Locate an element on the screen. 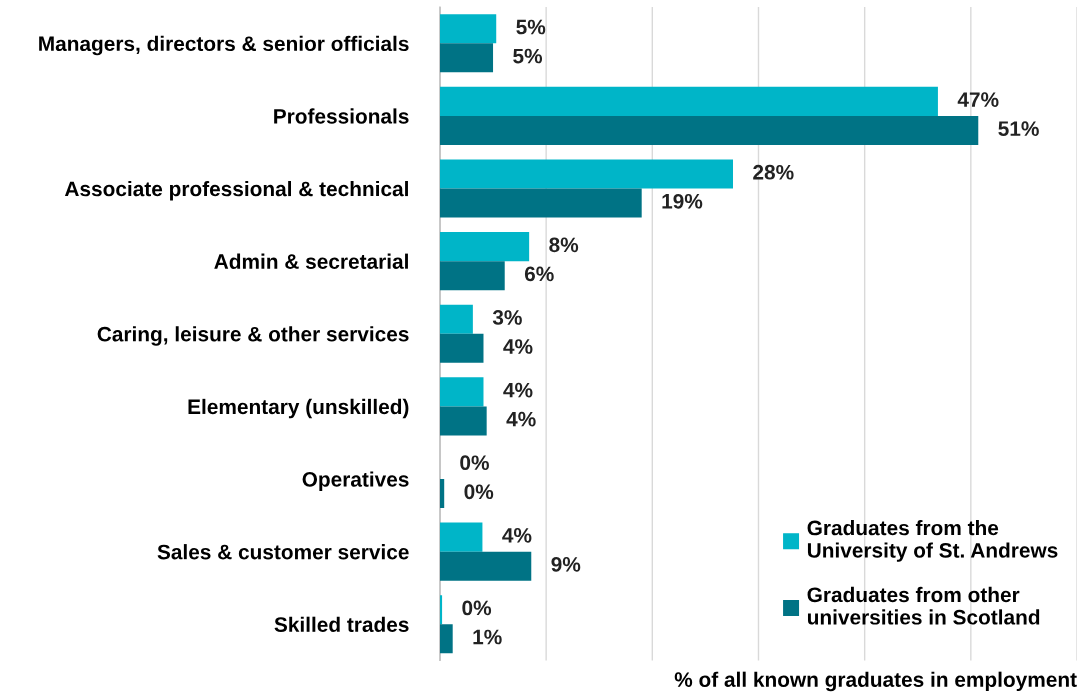 The image size is (1089, 699). legend-label: Graduates from other universities in Scotland is located at coordinates (923, 605).